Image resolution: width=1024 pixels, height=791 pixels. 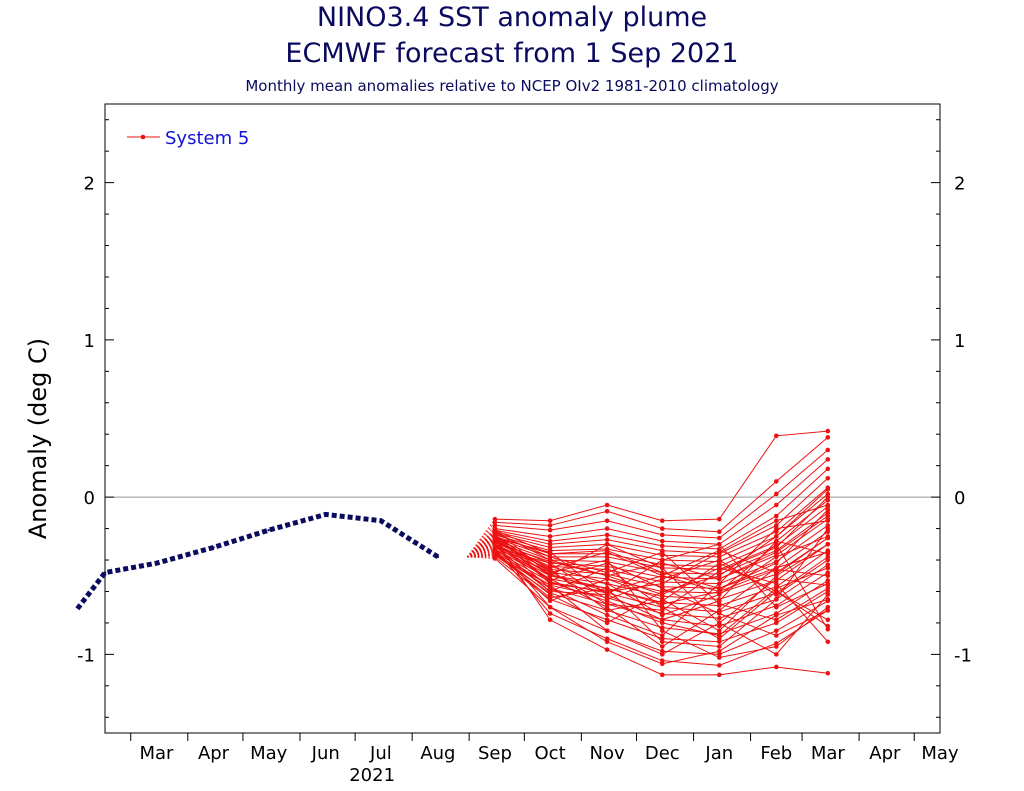 I want to click on y-tick-label-left: 0, so click(x=89, y=498).